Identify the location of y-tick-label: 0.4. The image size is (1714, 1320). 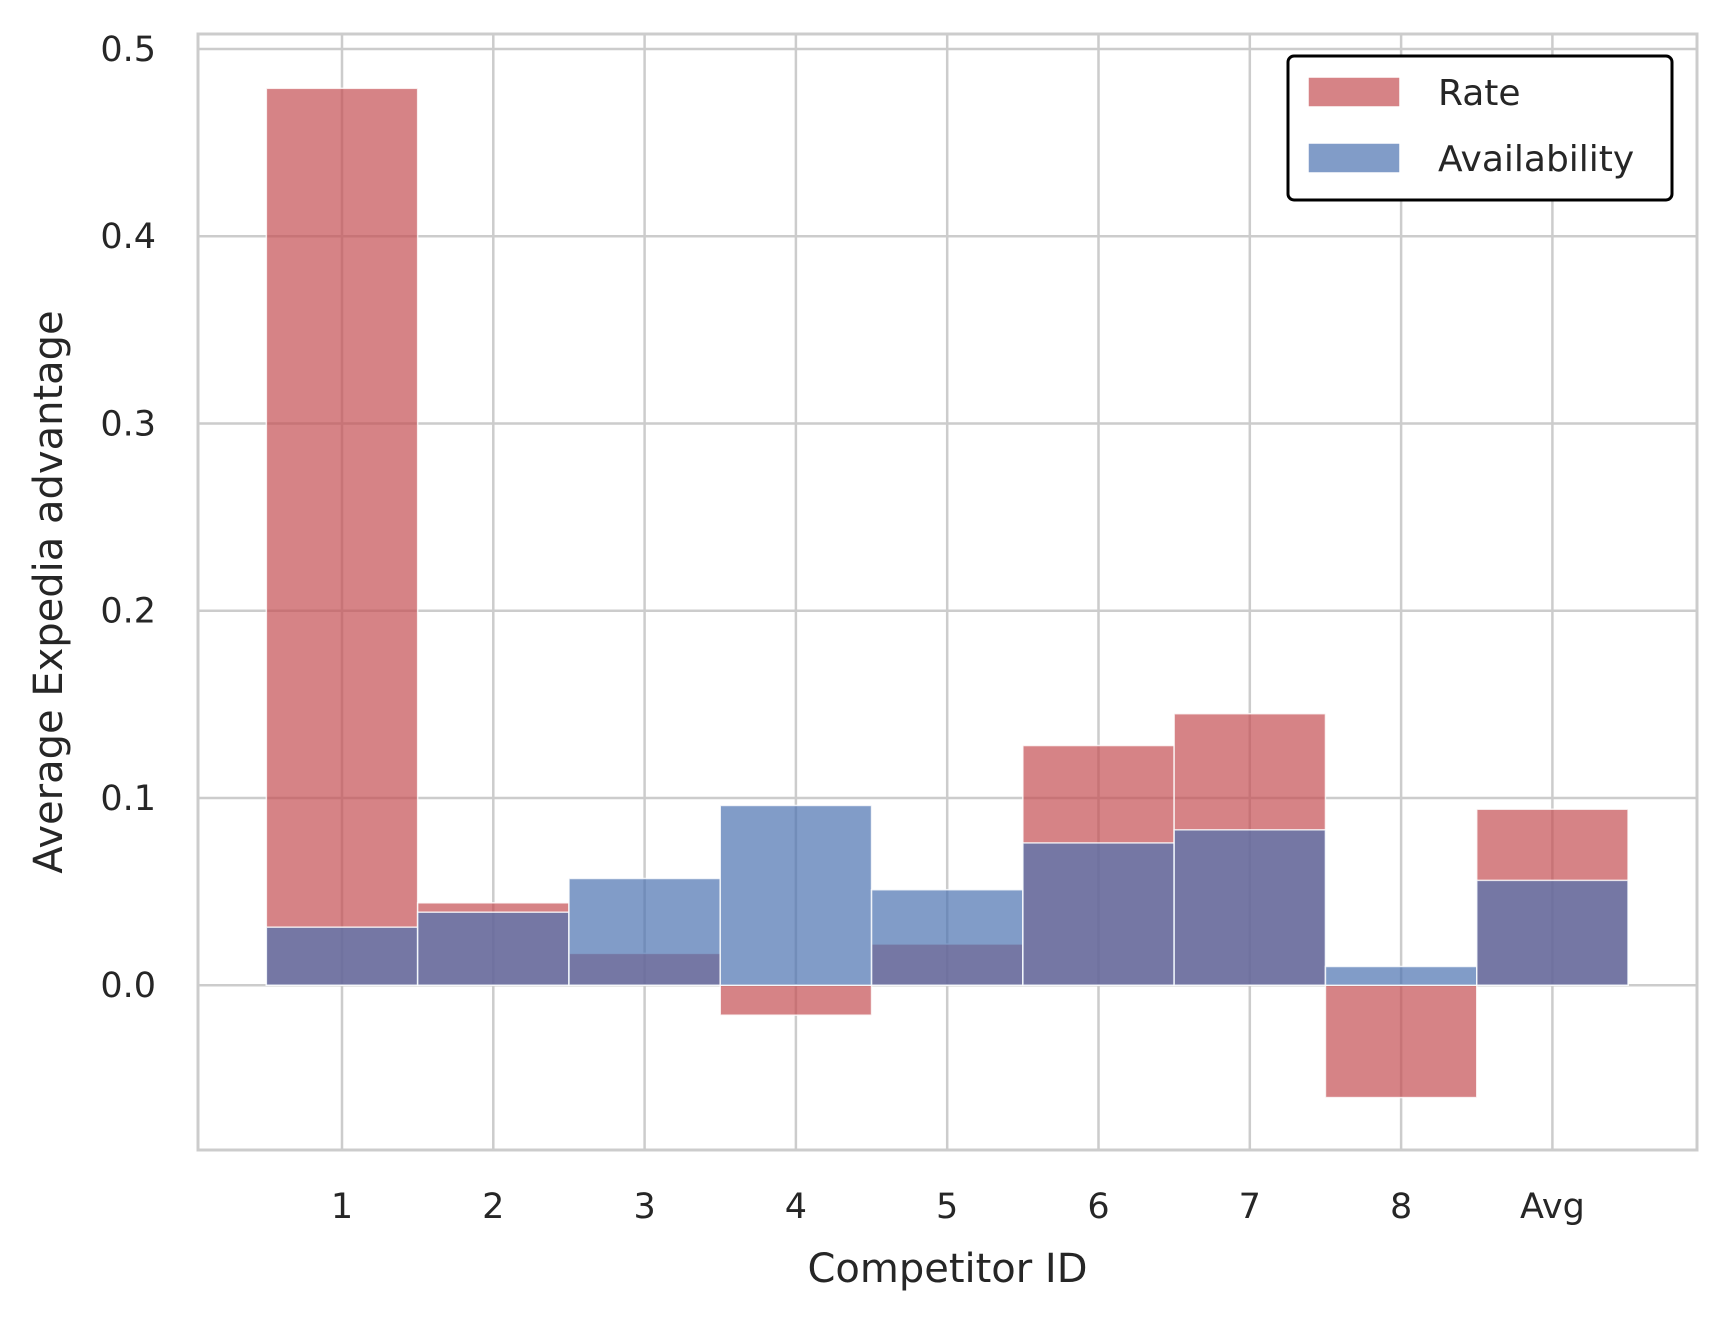
(128, 237).